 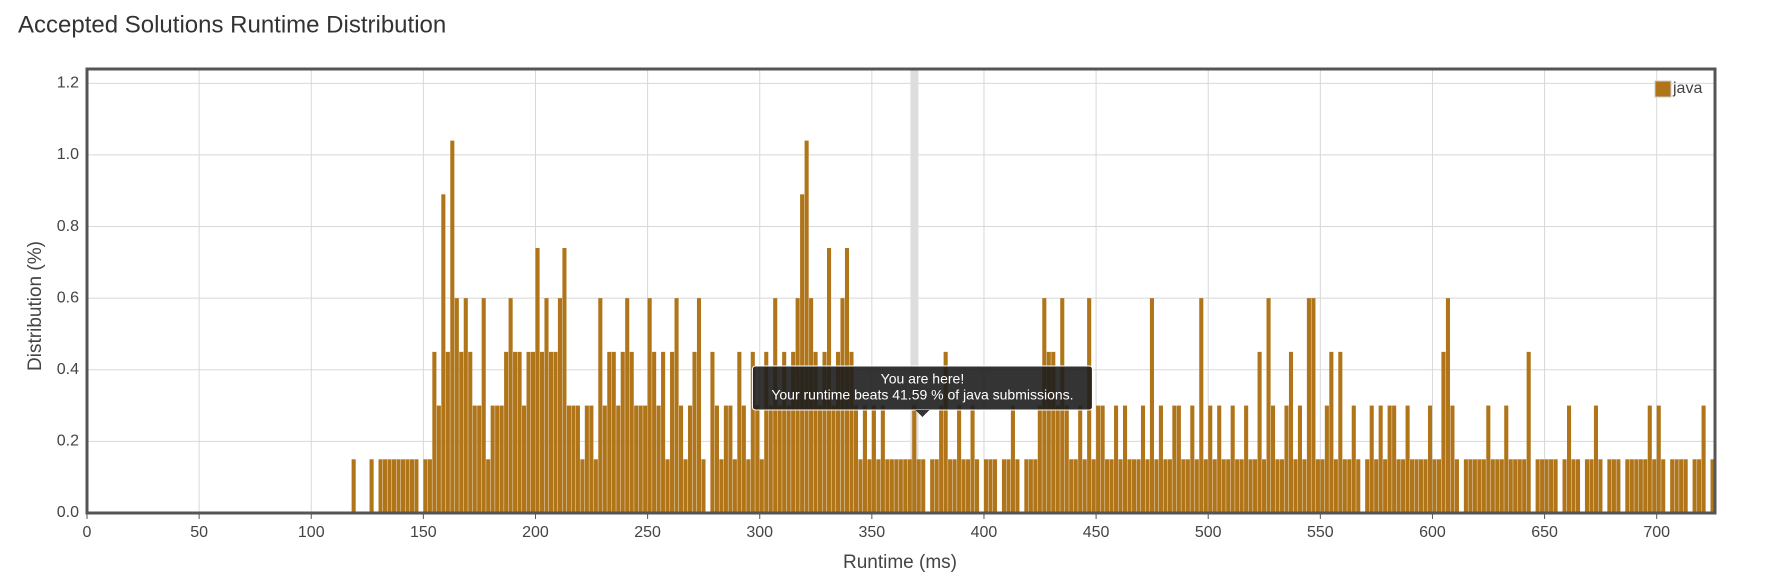 I want to click on tooltip-pointer, so click(x=922, y=413).